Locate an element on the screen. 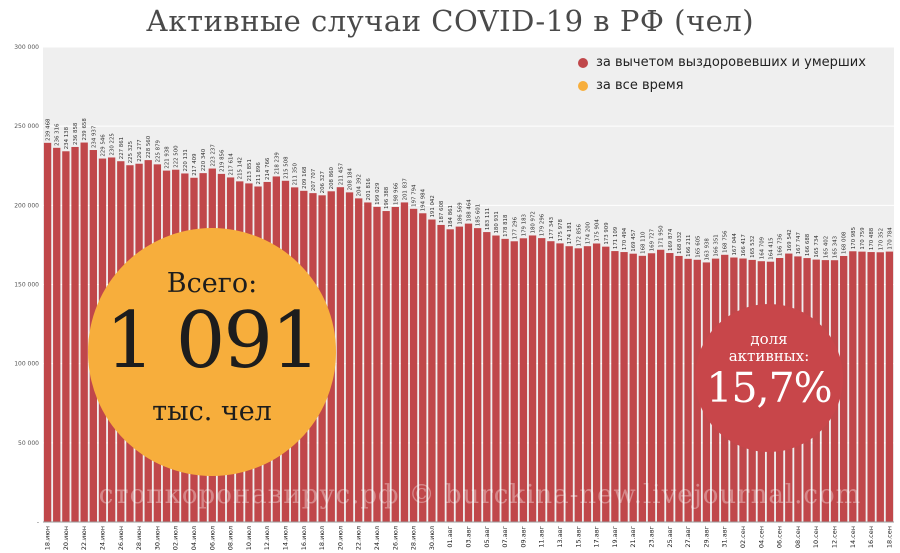 Image resolution: width=900 pixels, height=553 pixels. data-label: 165 343 is located at coordinates (836, 247).